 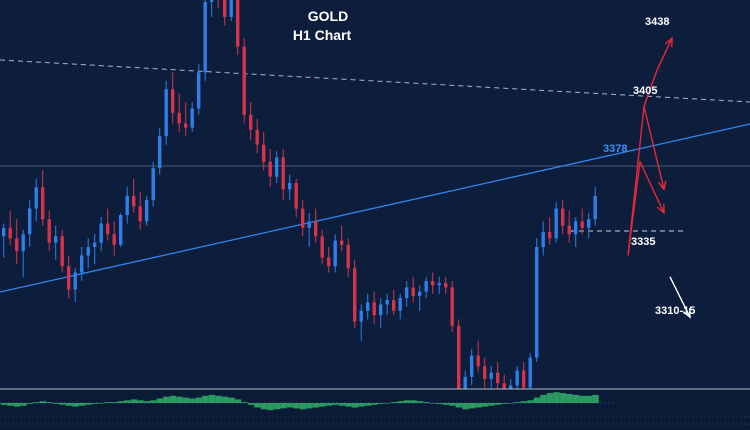 What do you see at coordinates (645, 91) in the screenshot?
I see `level-label-3405: 3405` at bounding box center [645, 91].